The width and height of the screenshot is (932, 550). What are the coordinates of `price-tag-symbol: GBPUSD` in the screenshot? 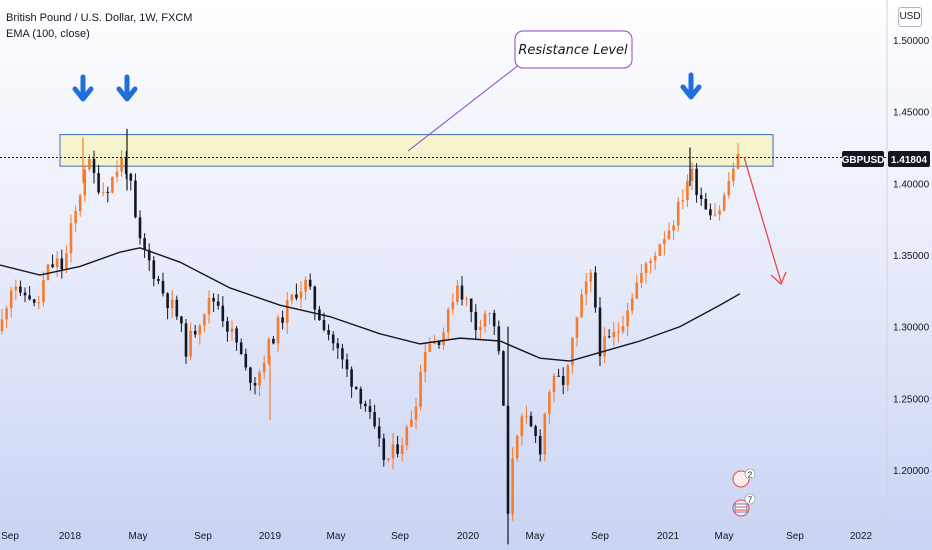 It's located at (863, 160).